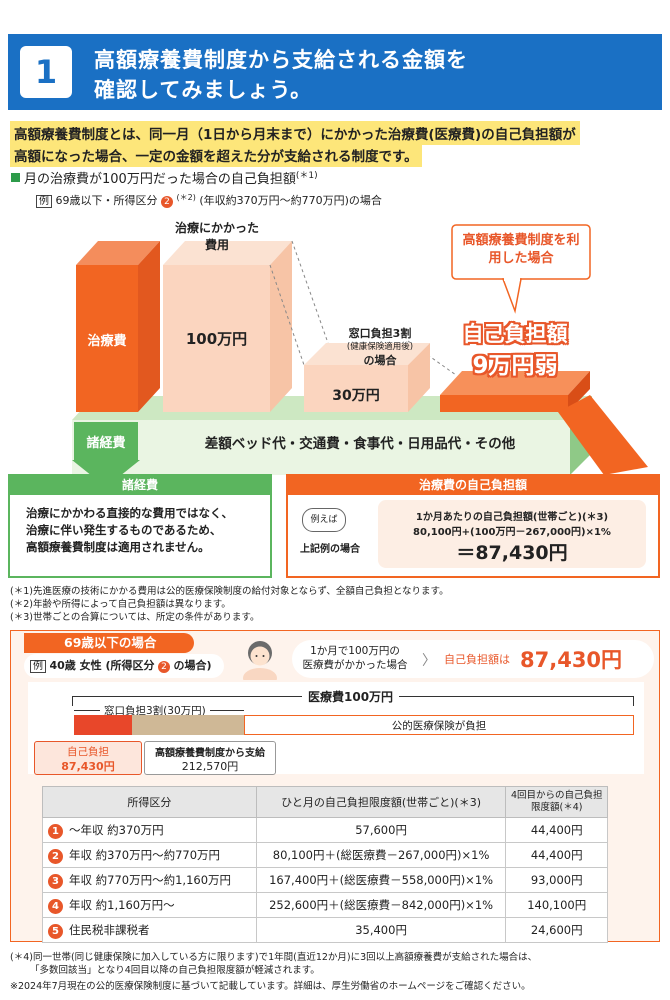 This screenshot has width=670, height=1000. What do you see at coordinates (15, 177) in the screenshot?
I see `heading-square-icon` at bounding box center [15, 177].